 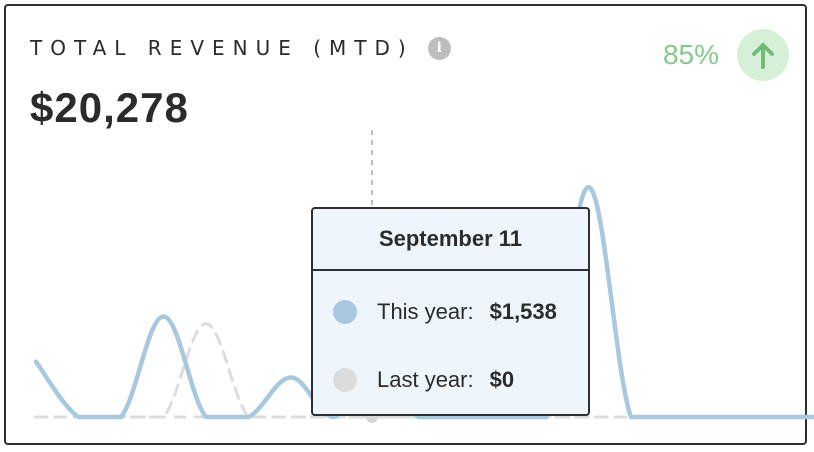 What do you see at coordinates (425, 311) in the screenshot?
I see `tooltip-this-year-label: This year:` at bounding box center [425, 311].